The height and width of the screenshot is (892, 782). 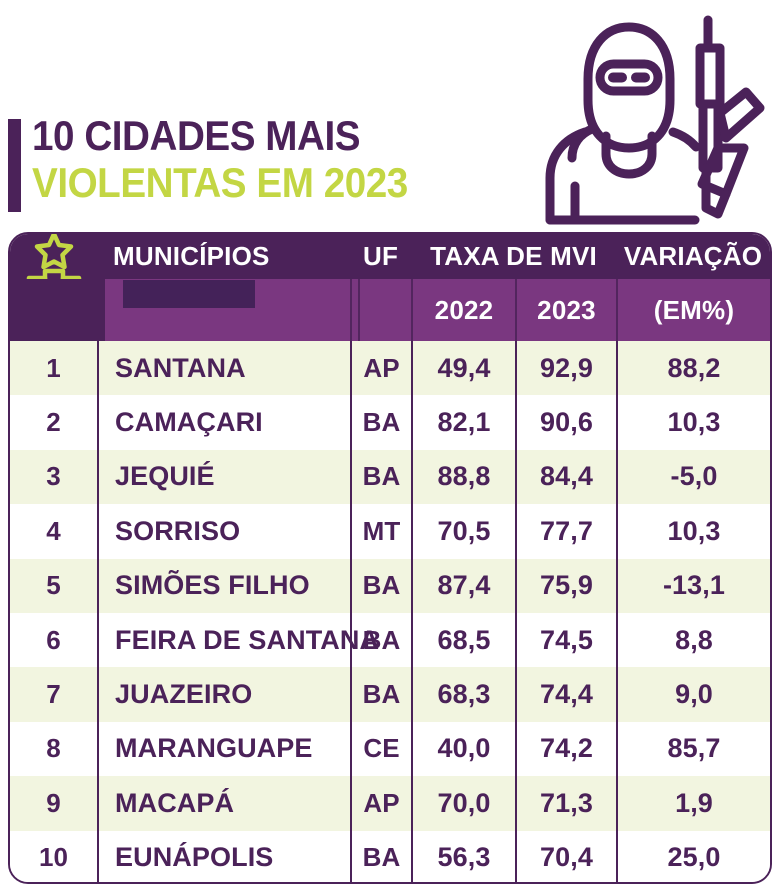 I want to click on cell-variacao: 25,0, so click(x=693, y=856).